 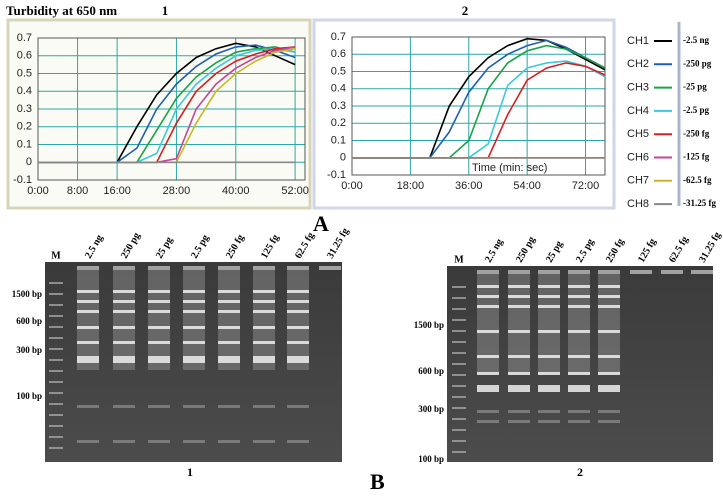 What do you see at coordinates (668, 114) in the screenshot?
I see `legend-box` at bounding box center [668, 114].